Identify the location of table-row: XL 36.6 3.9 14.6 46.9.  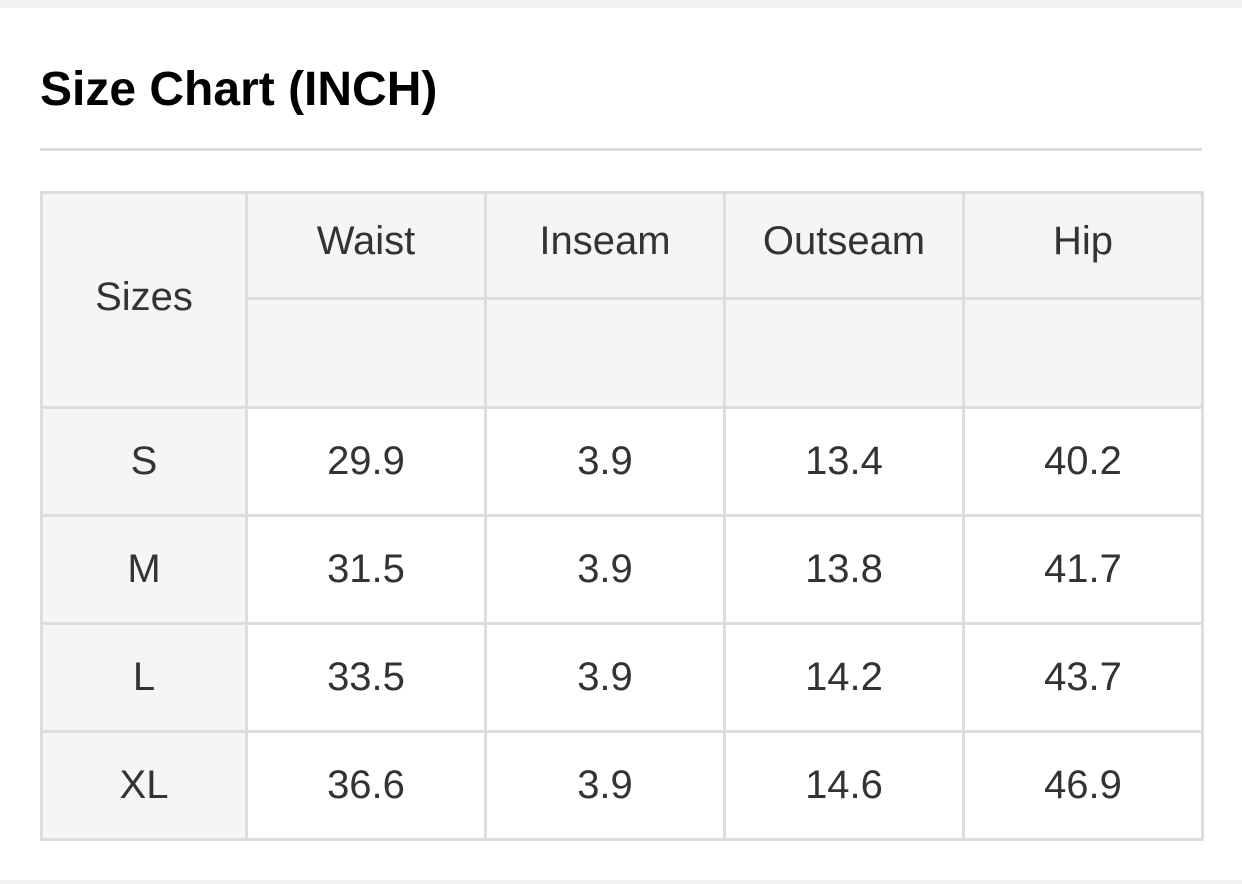
(622, 785).